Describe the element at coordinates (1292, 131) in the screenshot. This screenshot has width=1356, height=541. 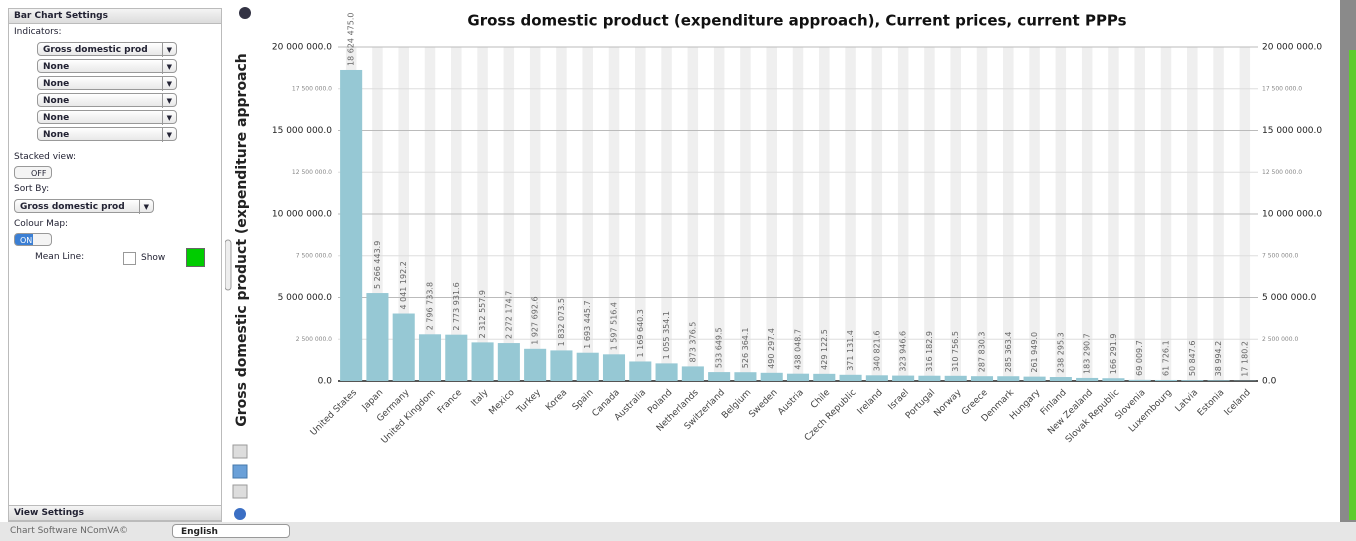
I see `y2-tick-label: 15 000 000.0` at that location.